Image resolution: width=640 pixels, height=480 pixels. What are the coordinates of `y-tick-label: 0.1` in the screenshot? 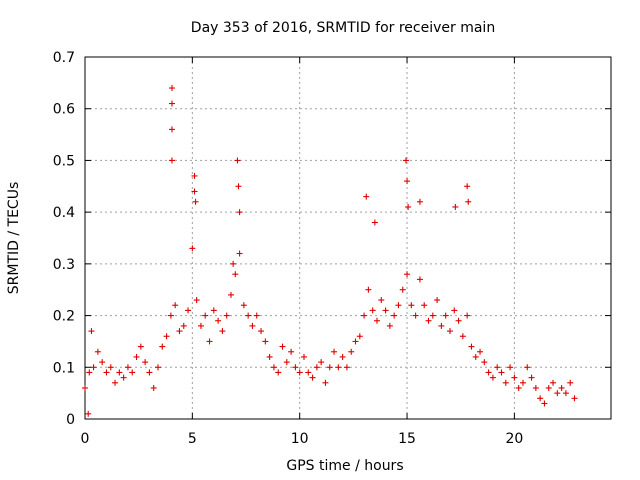 It's located at (64, 368).